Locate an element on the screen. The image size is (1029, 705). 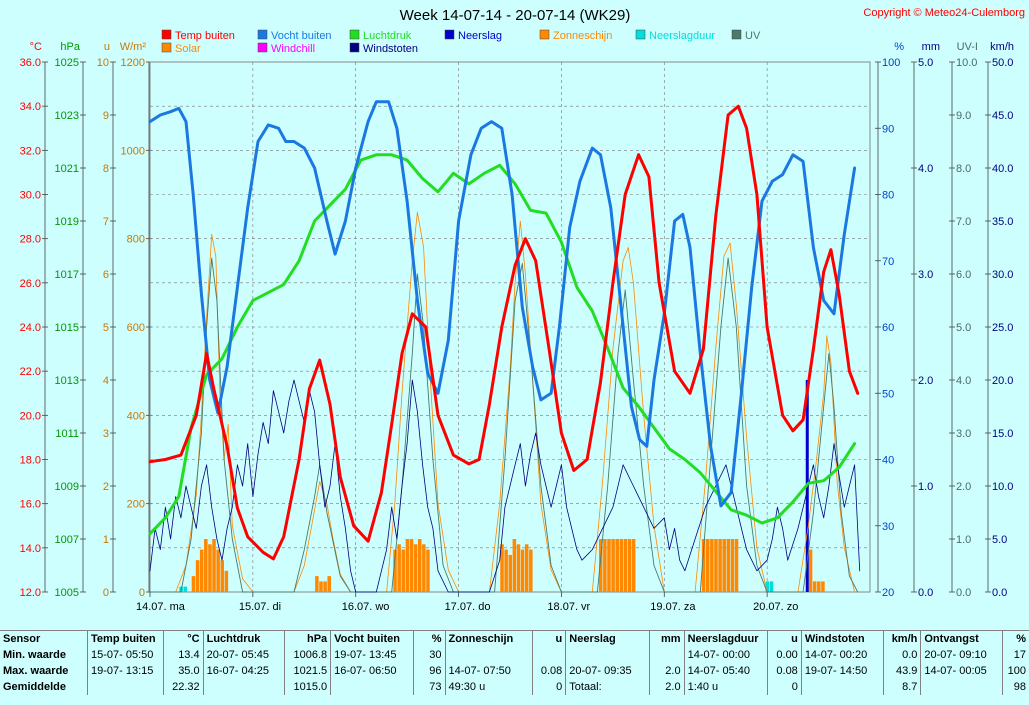
min-rain-value is located at coordinates (667, 655).